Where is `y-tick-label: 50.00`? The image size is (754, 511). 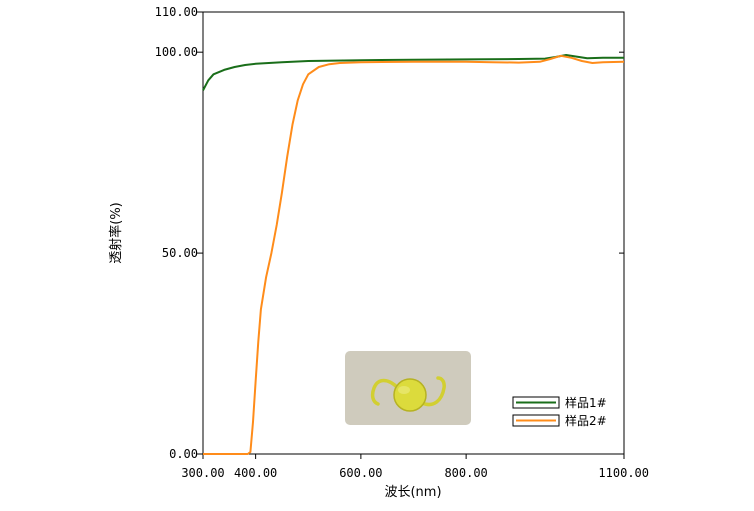
y-tick-label: 50.00 is located at coordinates (180, 253).